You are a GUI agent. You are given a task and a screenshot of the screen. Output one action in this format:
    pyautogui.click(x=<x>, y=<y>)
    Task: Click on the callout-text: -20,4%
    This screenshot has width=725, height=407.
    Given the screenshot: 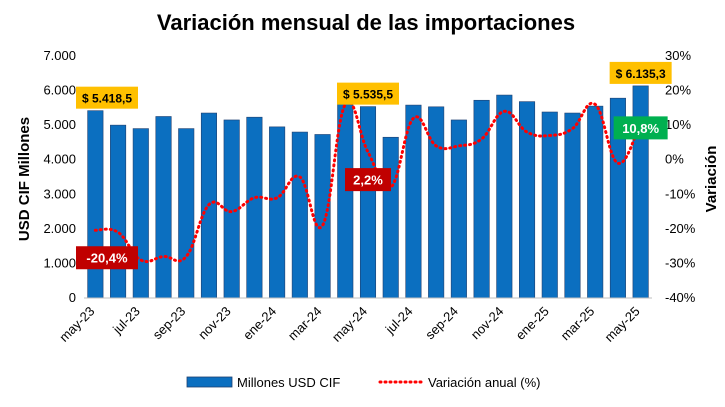 What is the action you would take?
    pyautogui.click(x=107, y=258)
    